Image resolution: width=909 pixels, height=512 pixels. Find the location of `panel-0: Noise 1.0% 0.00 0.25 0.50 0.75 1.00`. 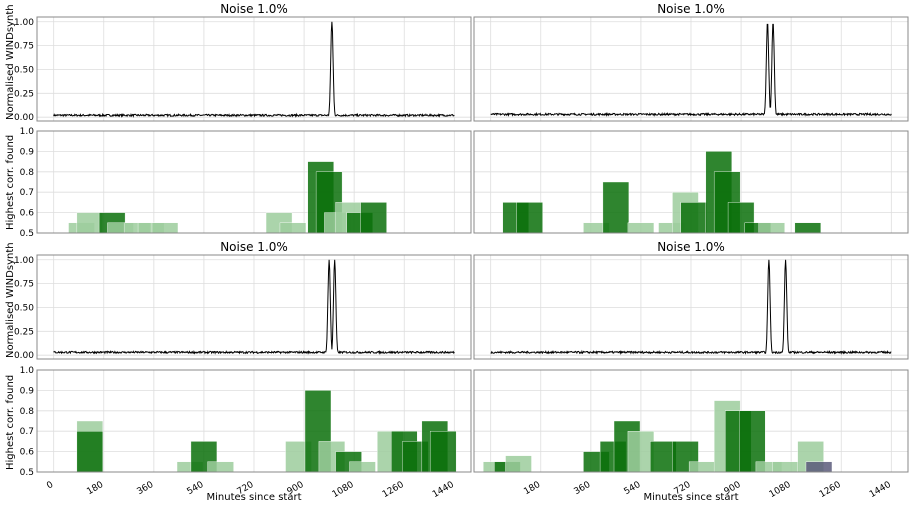

panel-0: Noise 1.0% 0.00 0.25 0.50 0.75 1.00 is located at coordinates (243, 62).